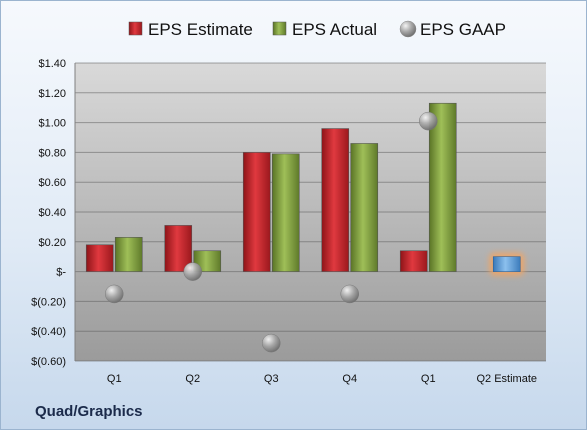  I want to click on y-tick-label: $1.40, so click(52, 64).